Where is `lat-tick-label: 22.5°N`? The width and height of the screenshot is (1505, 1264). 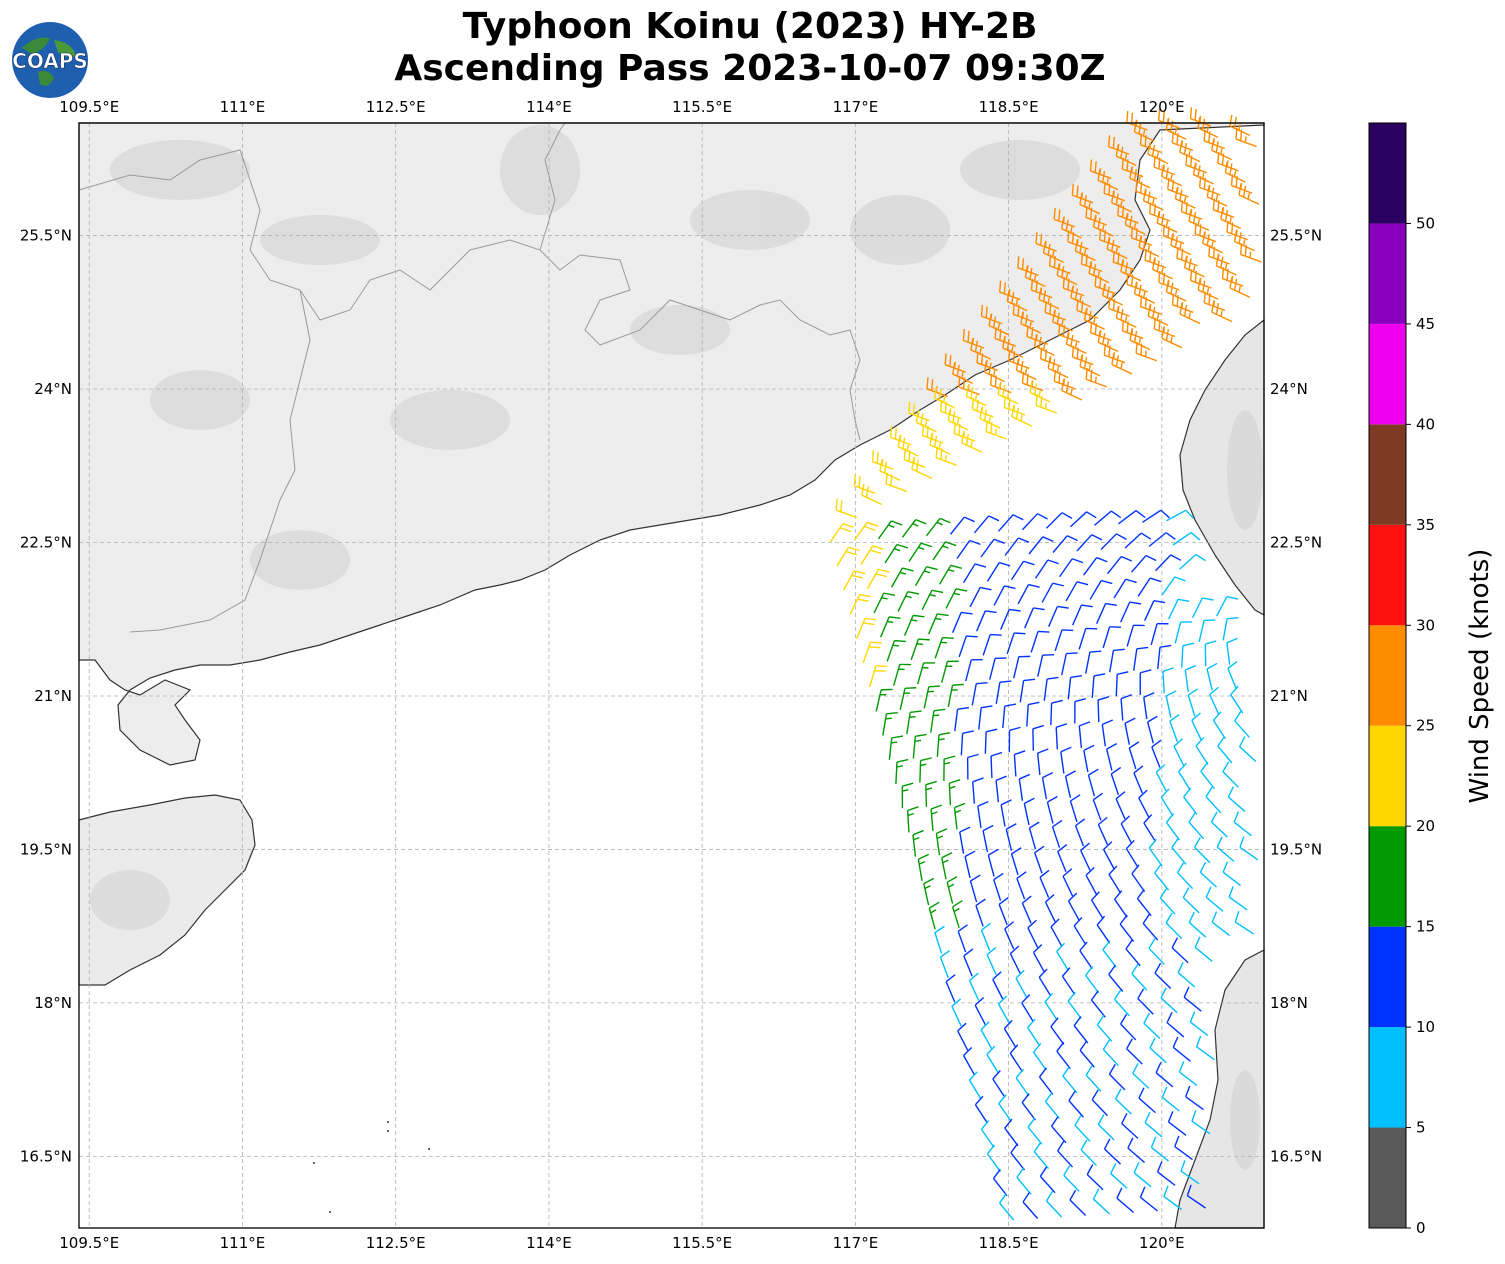 lat-tick-label: 22.5°N is located at coordinates (46, 542).